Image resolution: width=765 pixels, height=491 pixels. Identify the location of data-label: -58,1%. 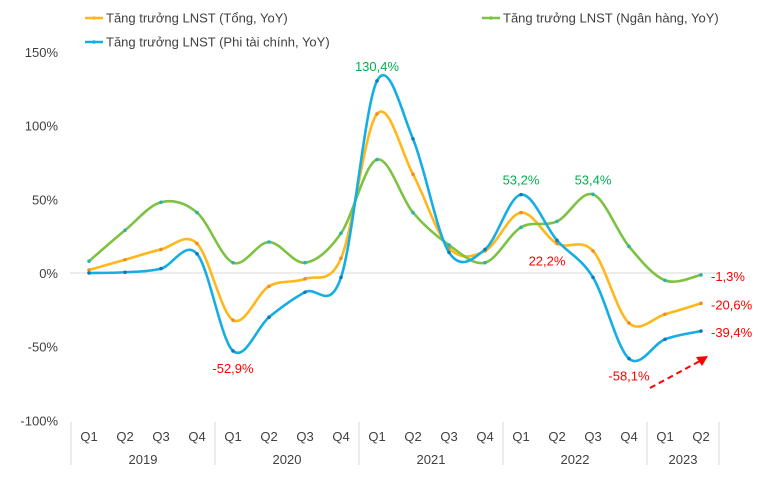
(629, 376).